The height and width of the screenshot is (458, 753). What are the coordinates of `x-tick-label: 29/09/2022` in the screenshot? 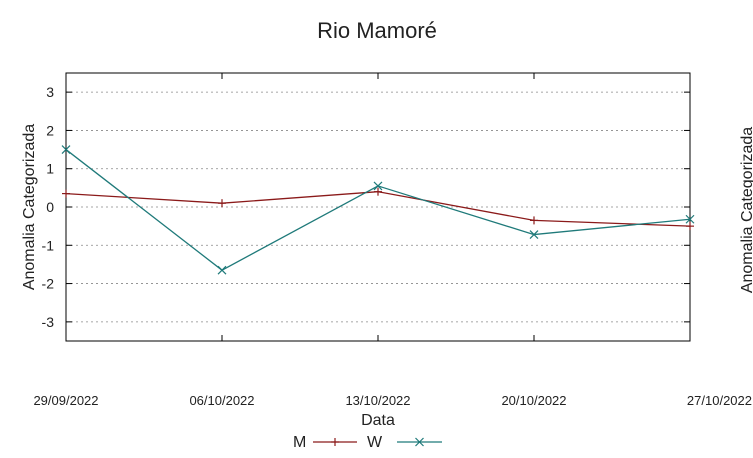 It's located at (65, 400).